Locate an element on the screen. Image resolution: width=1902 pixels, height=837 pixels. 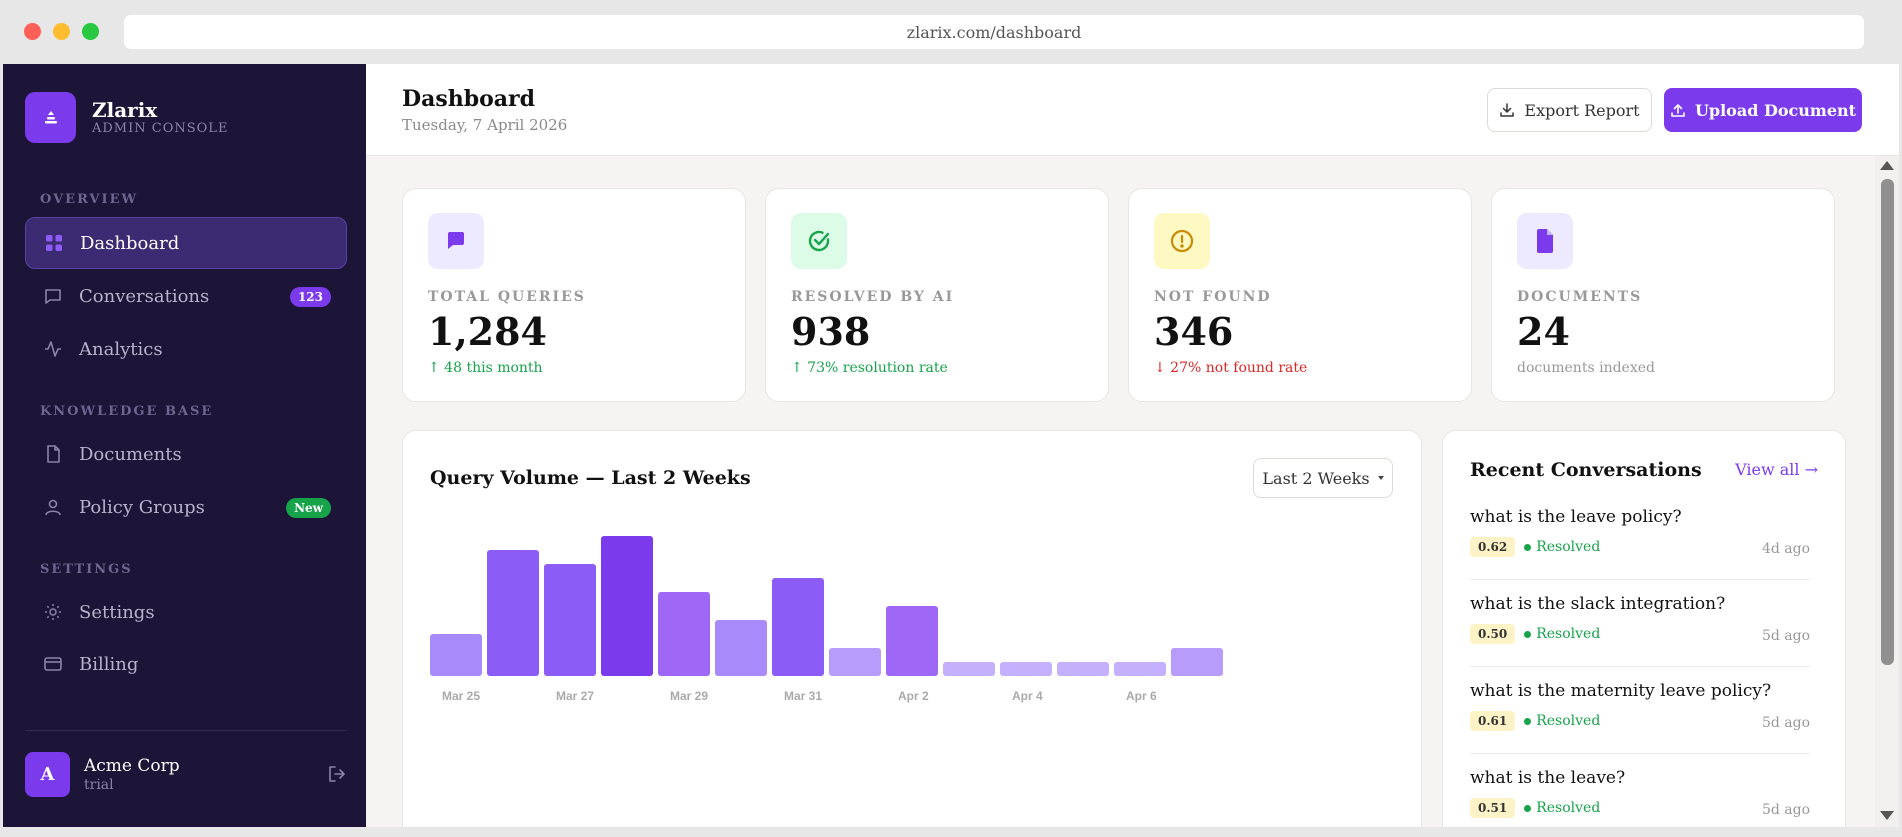
conversation-time: 4d ago is located at coordinates (1785, 549).